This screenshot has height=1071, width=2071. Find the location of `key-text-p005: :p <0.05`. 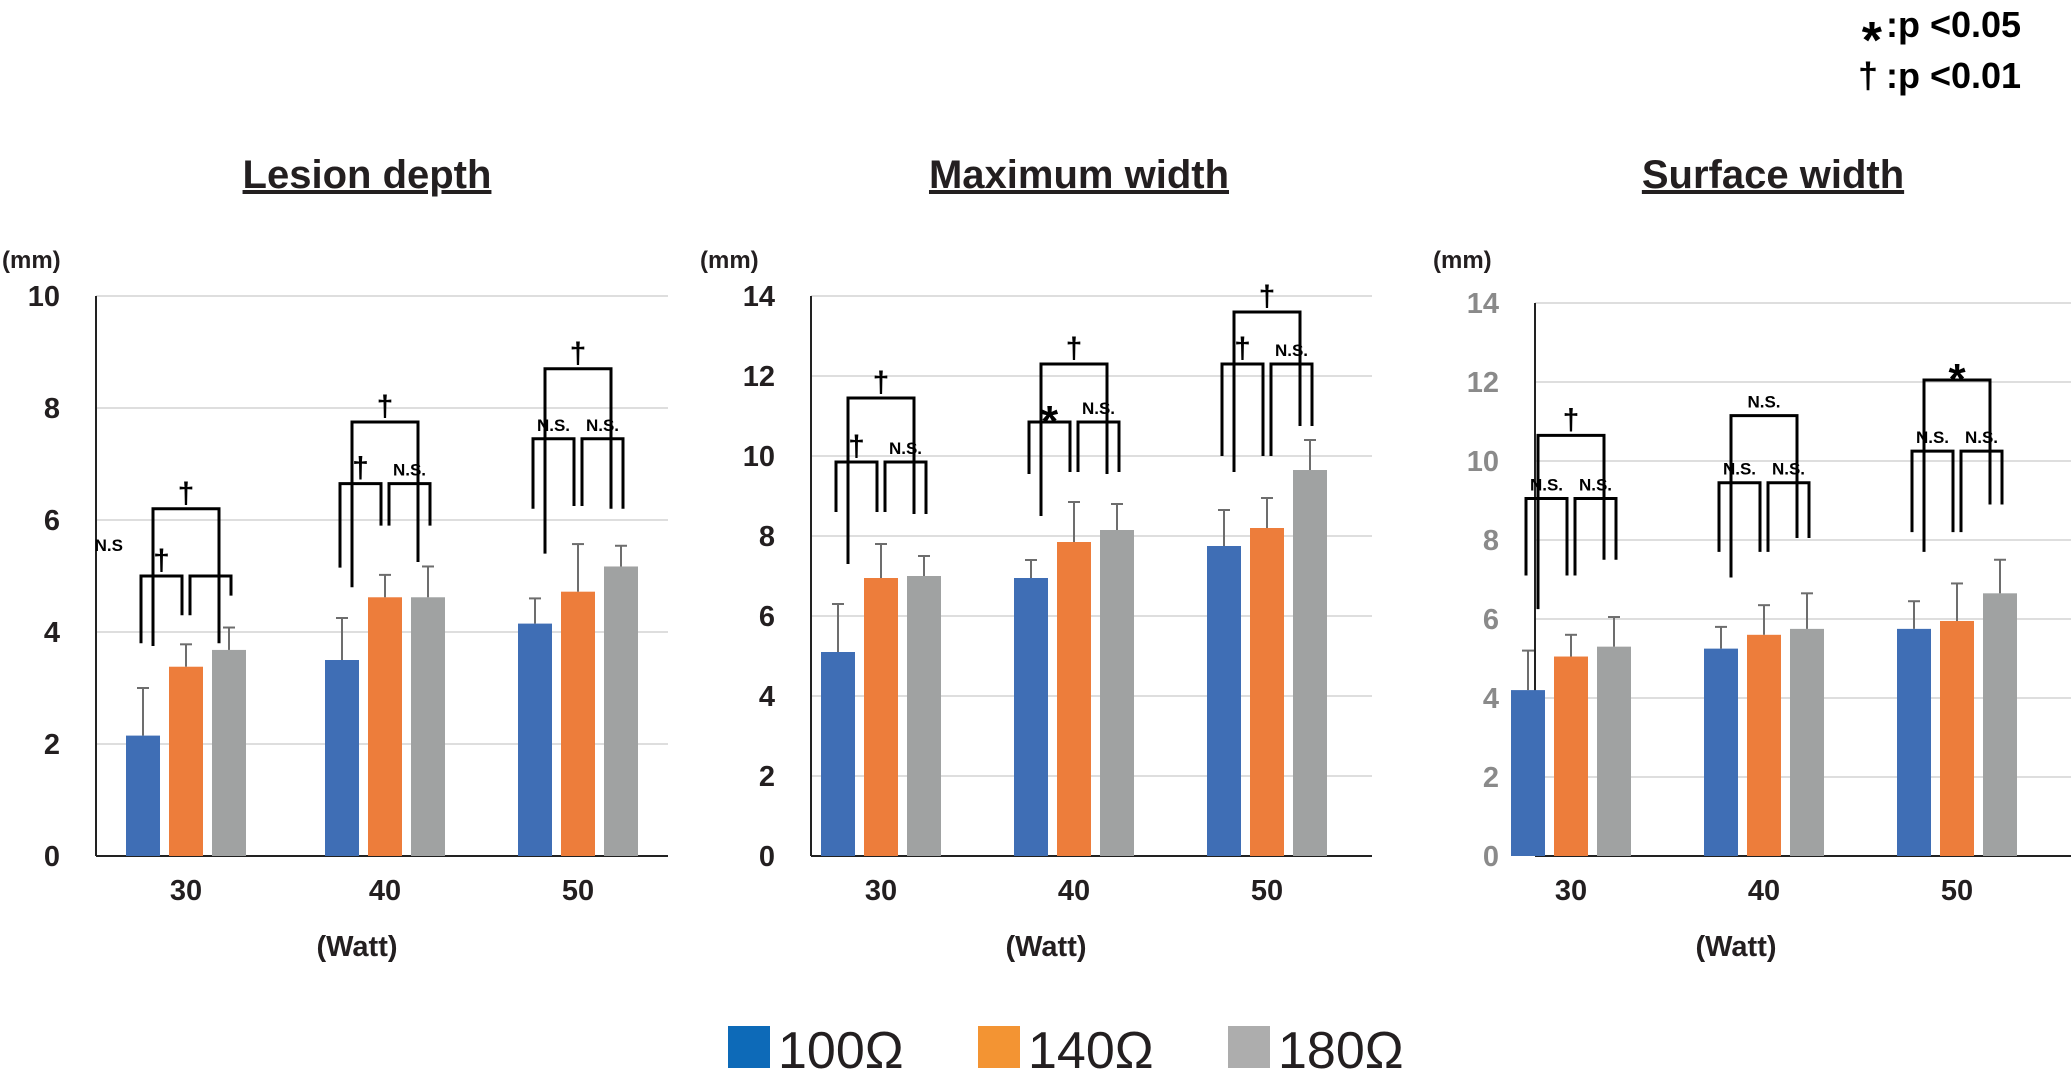

key-text-p005: :p <0.05 is located at coordinates (1953, 24).